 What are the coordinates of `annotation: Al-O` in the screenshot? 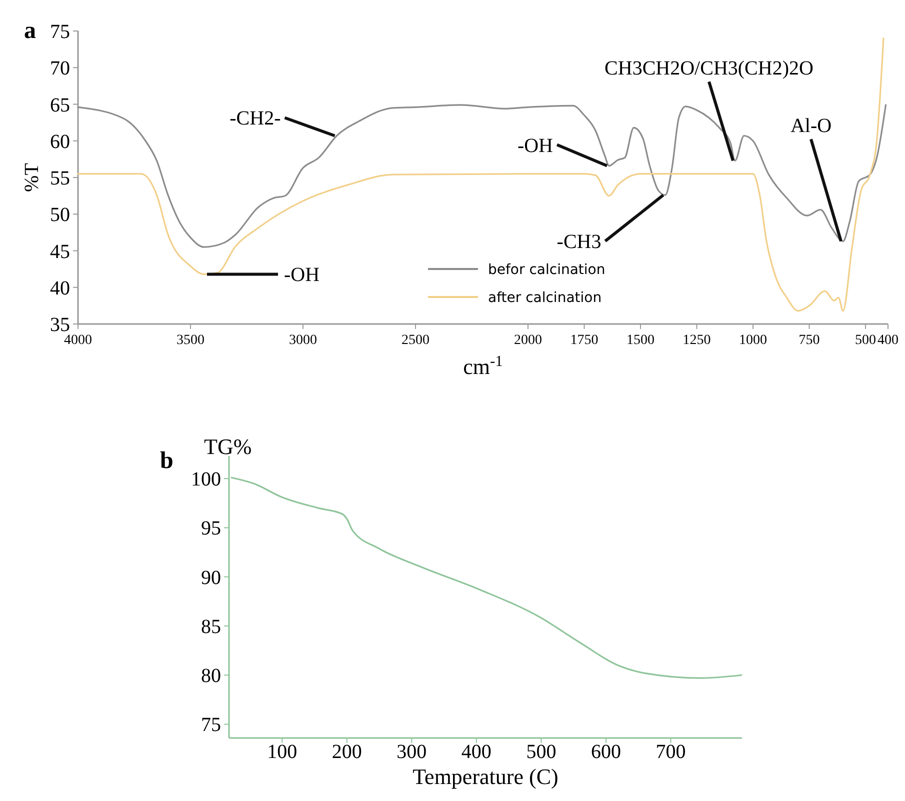 It's located at (811, 126).